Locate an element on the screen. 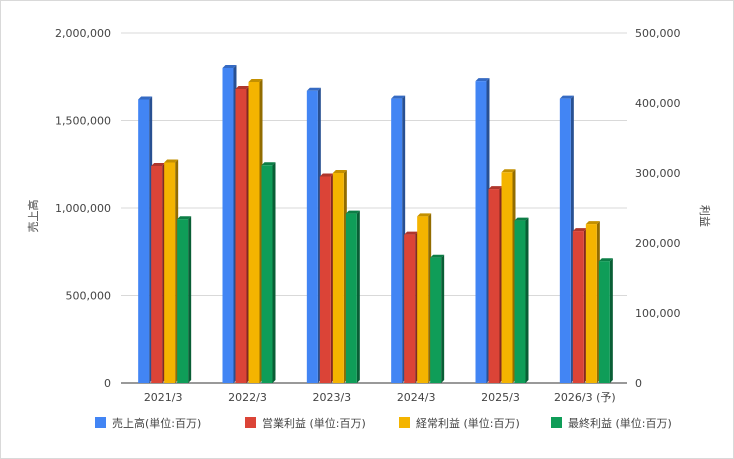  legend-item: 最終利益 (単位:百万) is located at coordinates (611, 423).